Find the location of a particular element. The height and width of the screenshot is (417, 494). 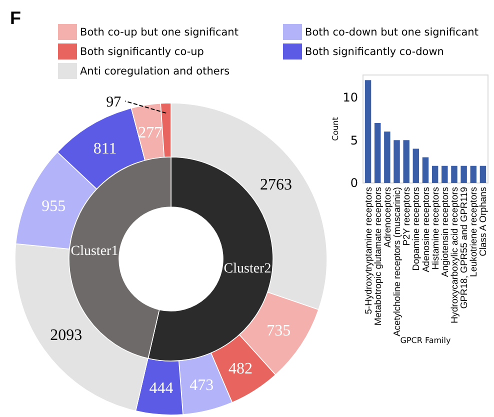

slice-label: Cluster1 is located at coordinates (94, 252).